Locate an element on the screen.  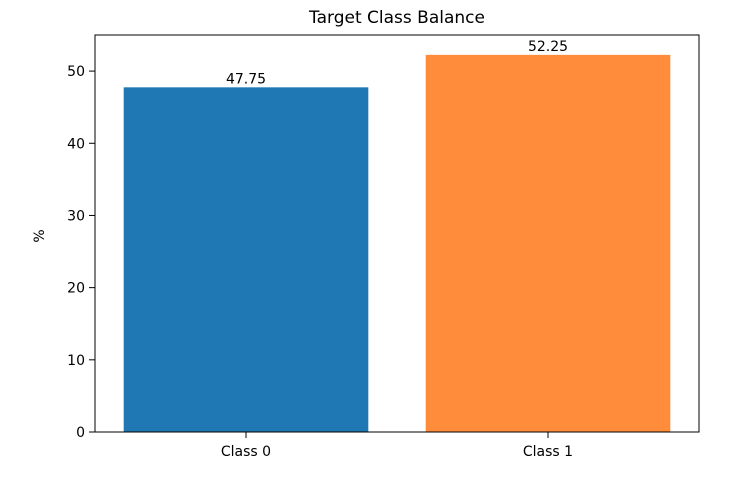
chart-title: Target Class Balance is located at coordinates (396, 18).